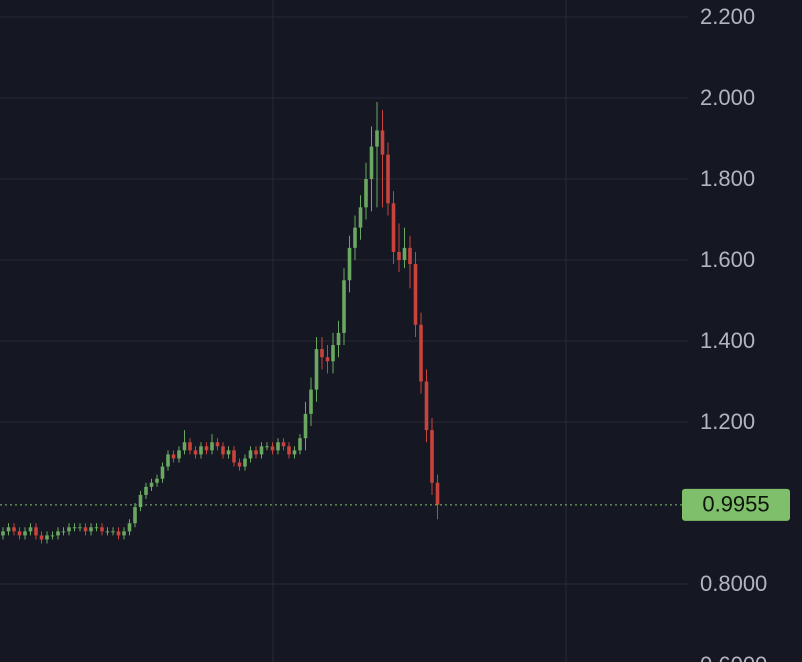  I want to click on y-tick-label: 1.600, so click(727, 259).